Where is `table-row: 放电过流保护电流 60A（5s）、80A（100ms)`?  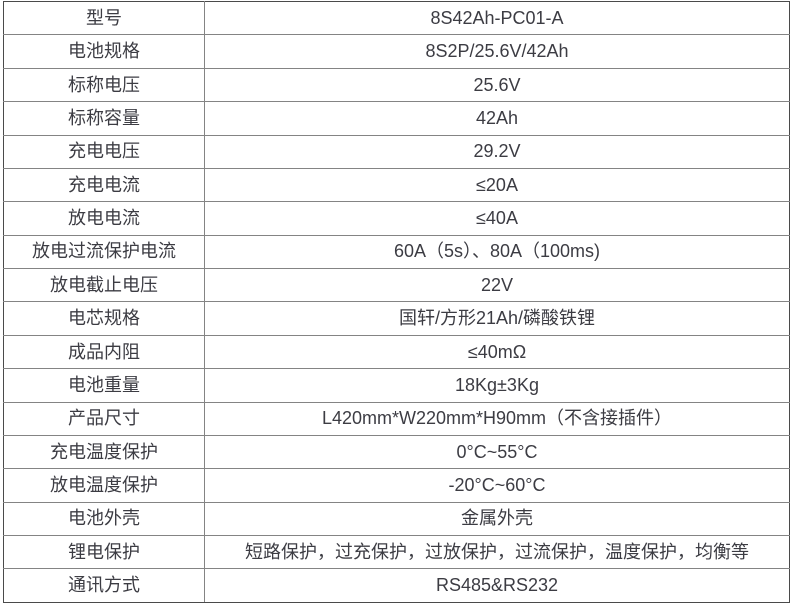
table-row: 放电过流保护电流 60A（5s）、80A（100ms) is located at coordinates (396, 252).